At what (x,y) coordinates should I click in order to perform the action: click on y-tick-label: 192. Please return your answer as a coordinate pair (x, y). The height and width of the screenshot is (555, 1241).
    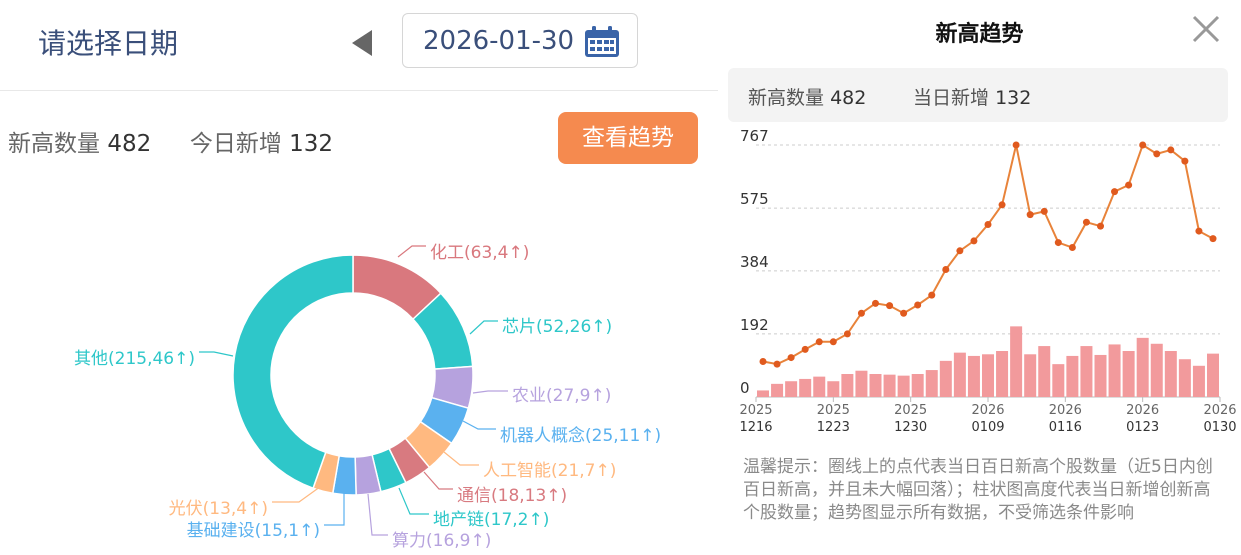
    Looking at the image, I should click on (754, 325).